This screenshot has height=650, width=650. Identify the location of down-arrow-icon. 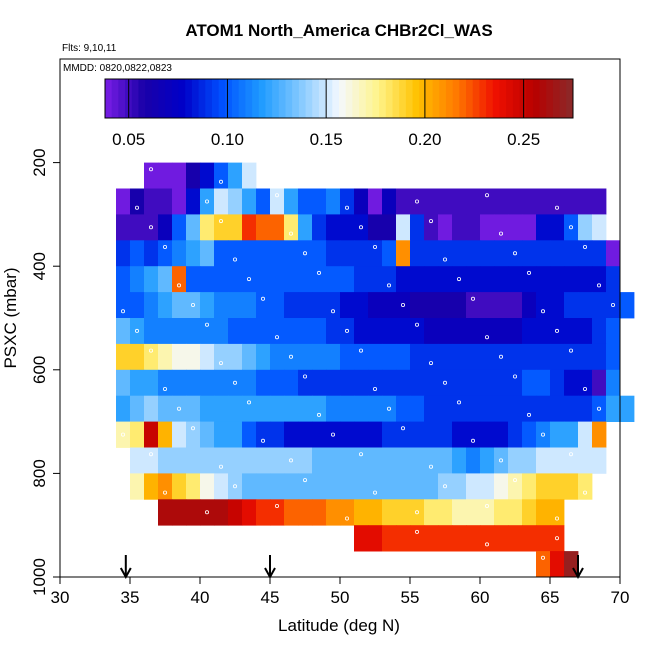
(270, 567).